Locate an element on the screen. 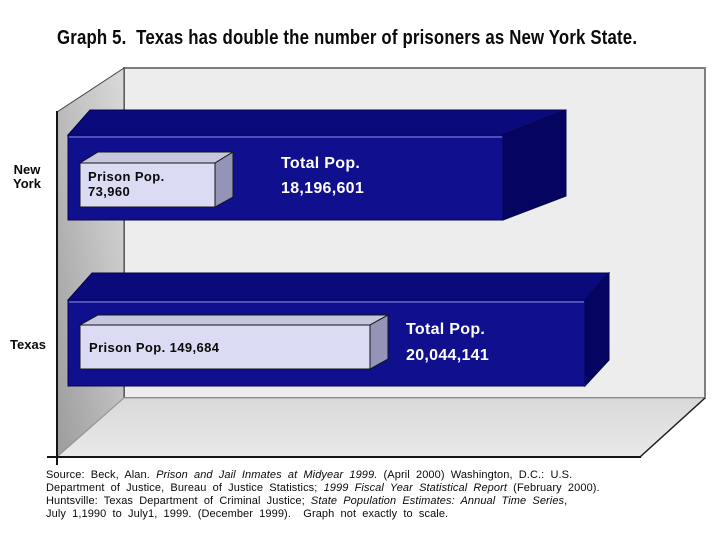 The width and height of the screenshot is (720, 540). tx-bar-top-face is located at coordinates (338, 286).